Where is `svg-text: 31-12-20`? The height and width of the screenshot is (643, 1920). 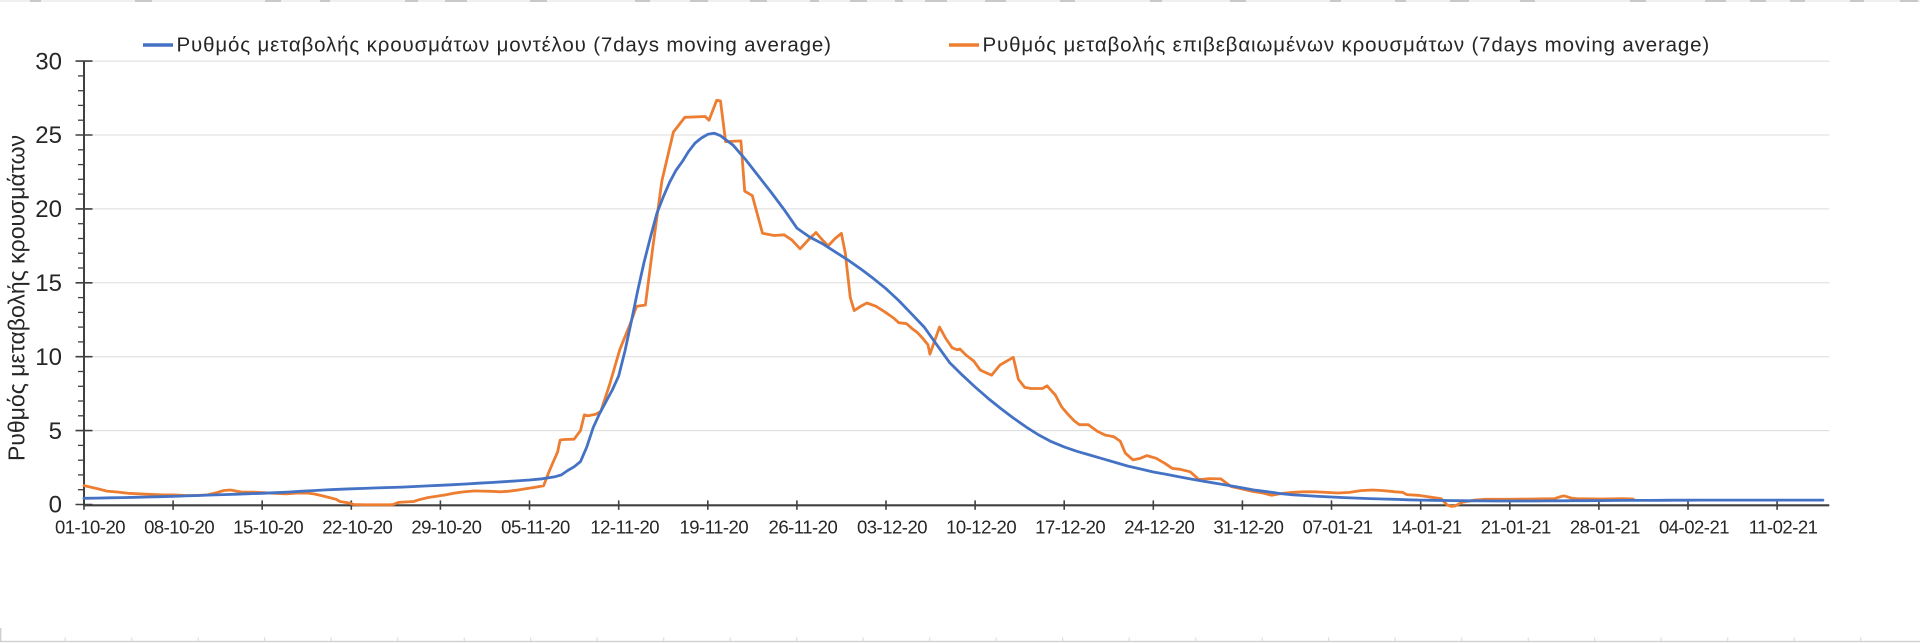 svg-text: 31-12-20 is located at coordinates (1248, 527).